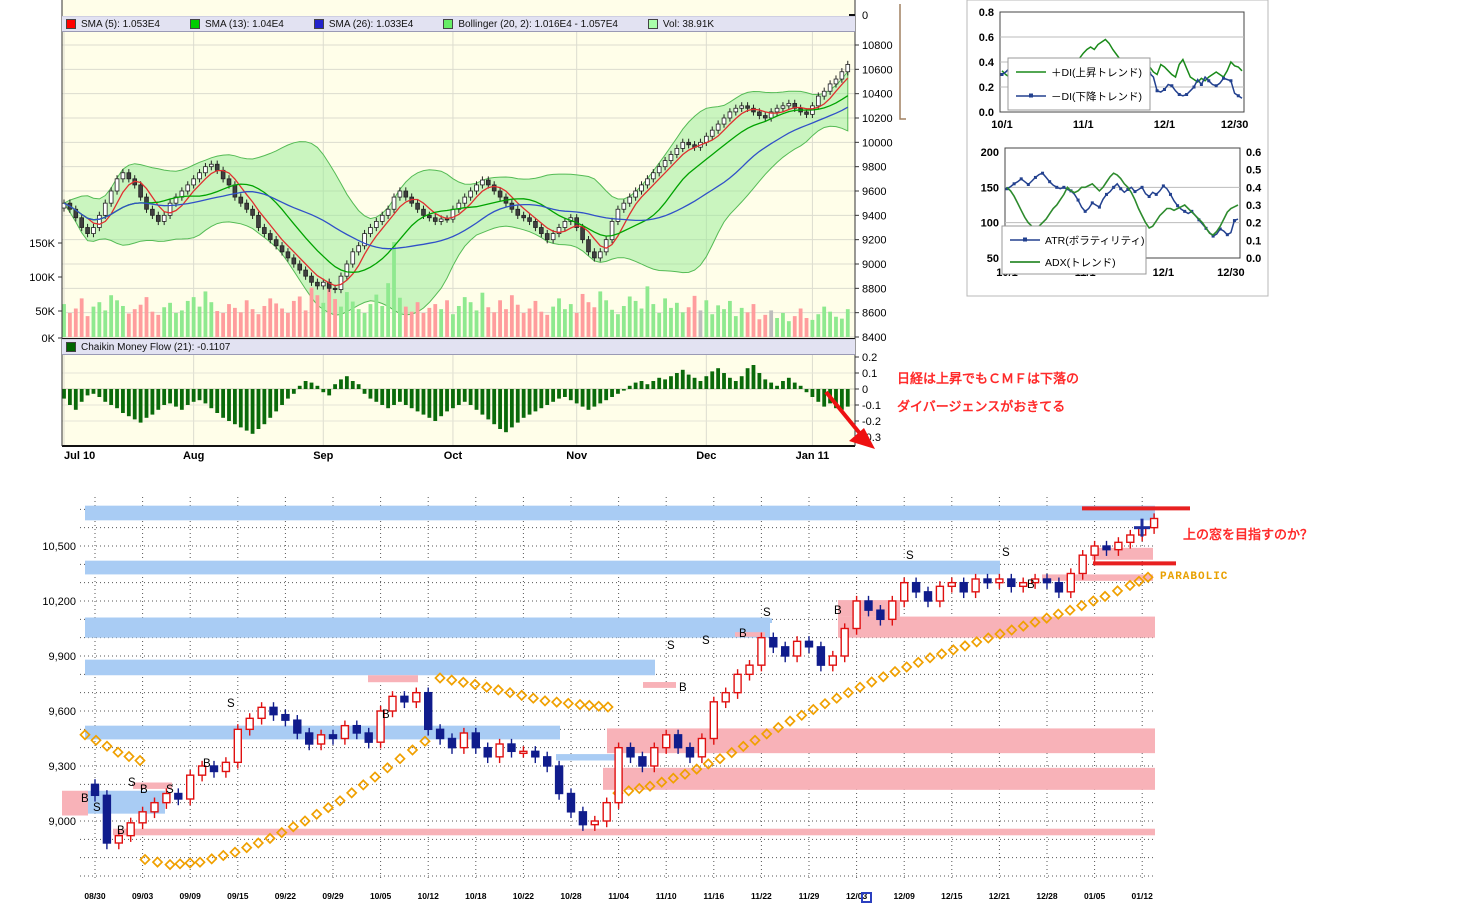 The height and width of the screenshot is (912, 1470). What do you see at coordinates (456, 289) in the screenshot?
I see `volume-bars` at bounding box center [456, 289].